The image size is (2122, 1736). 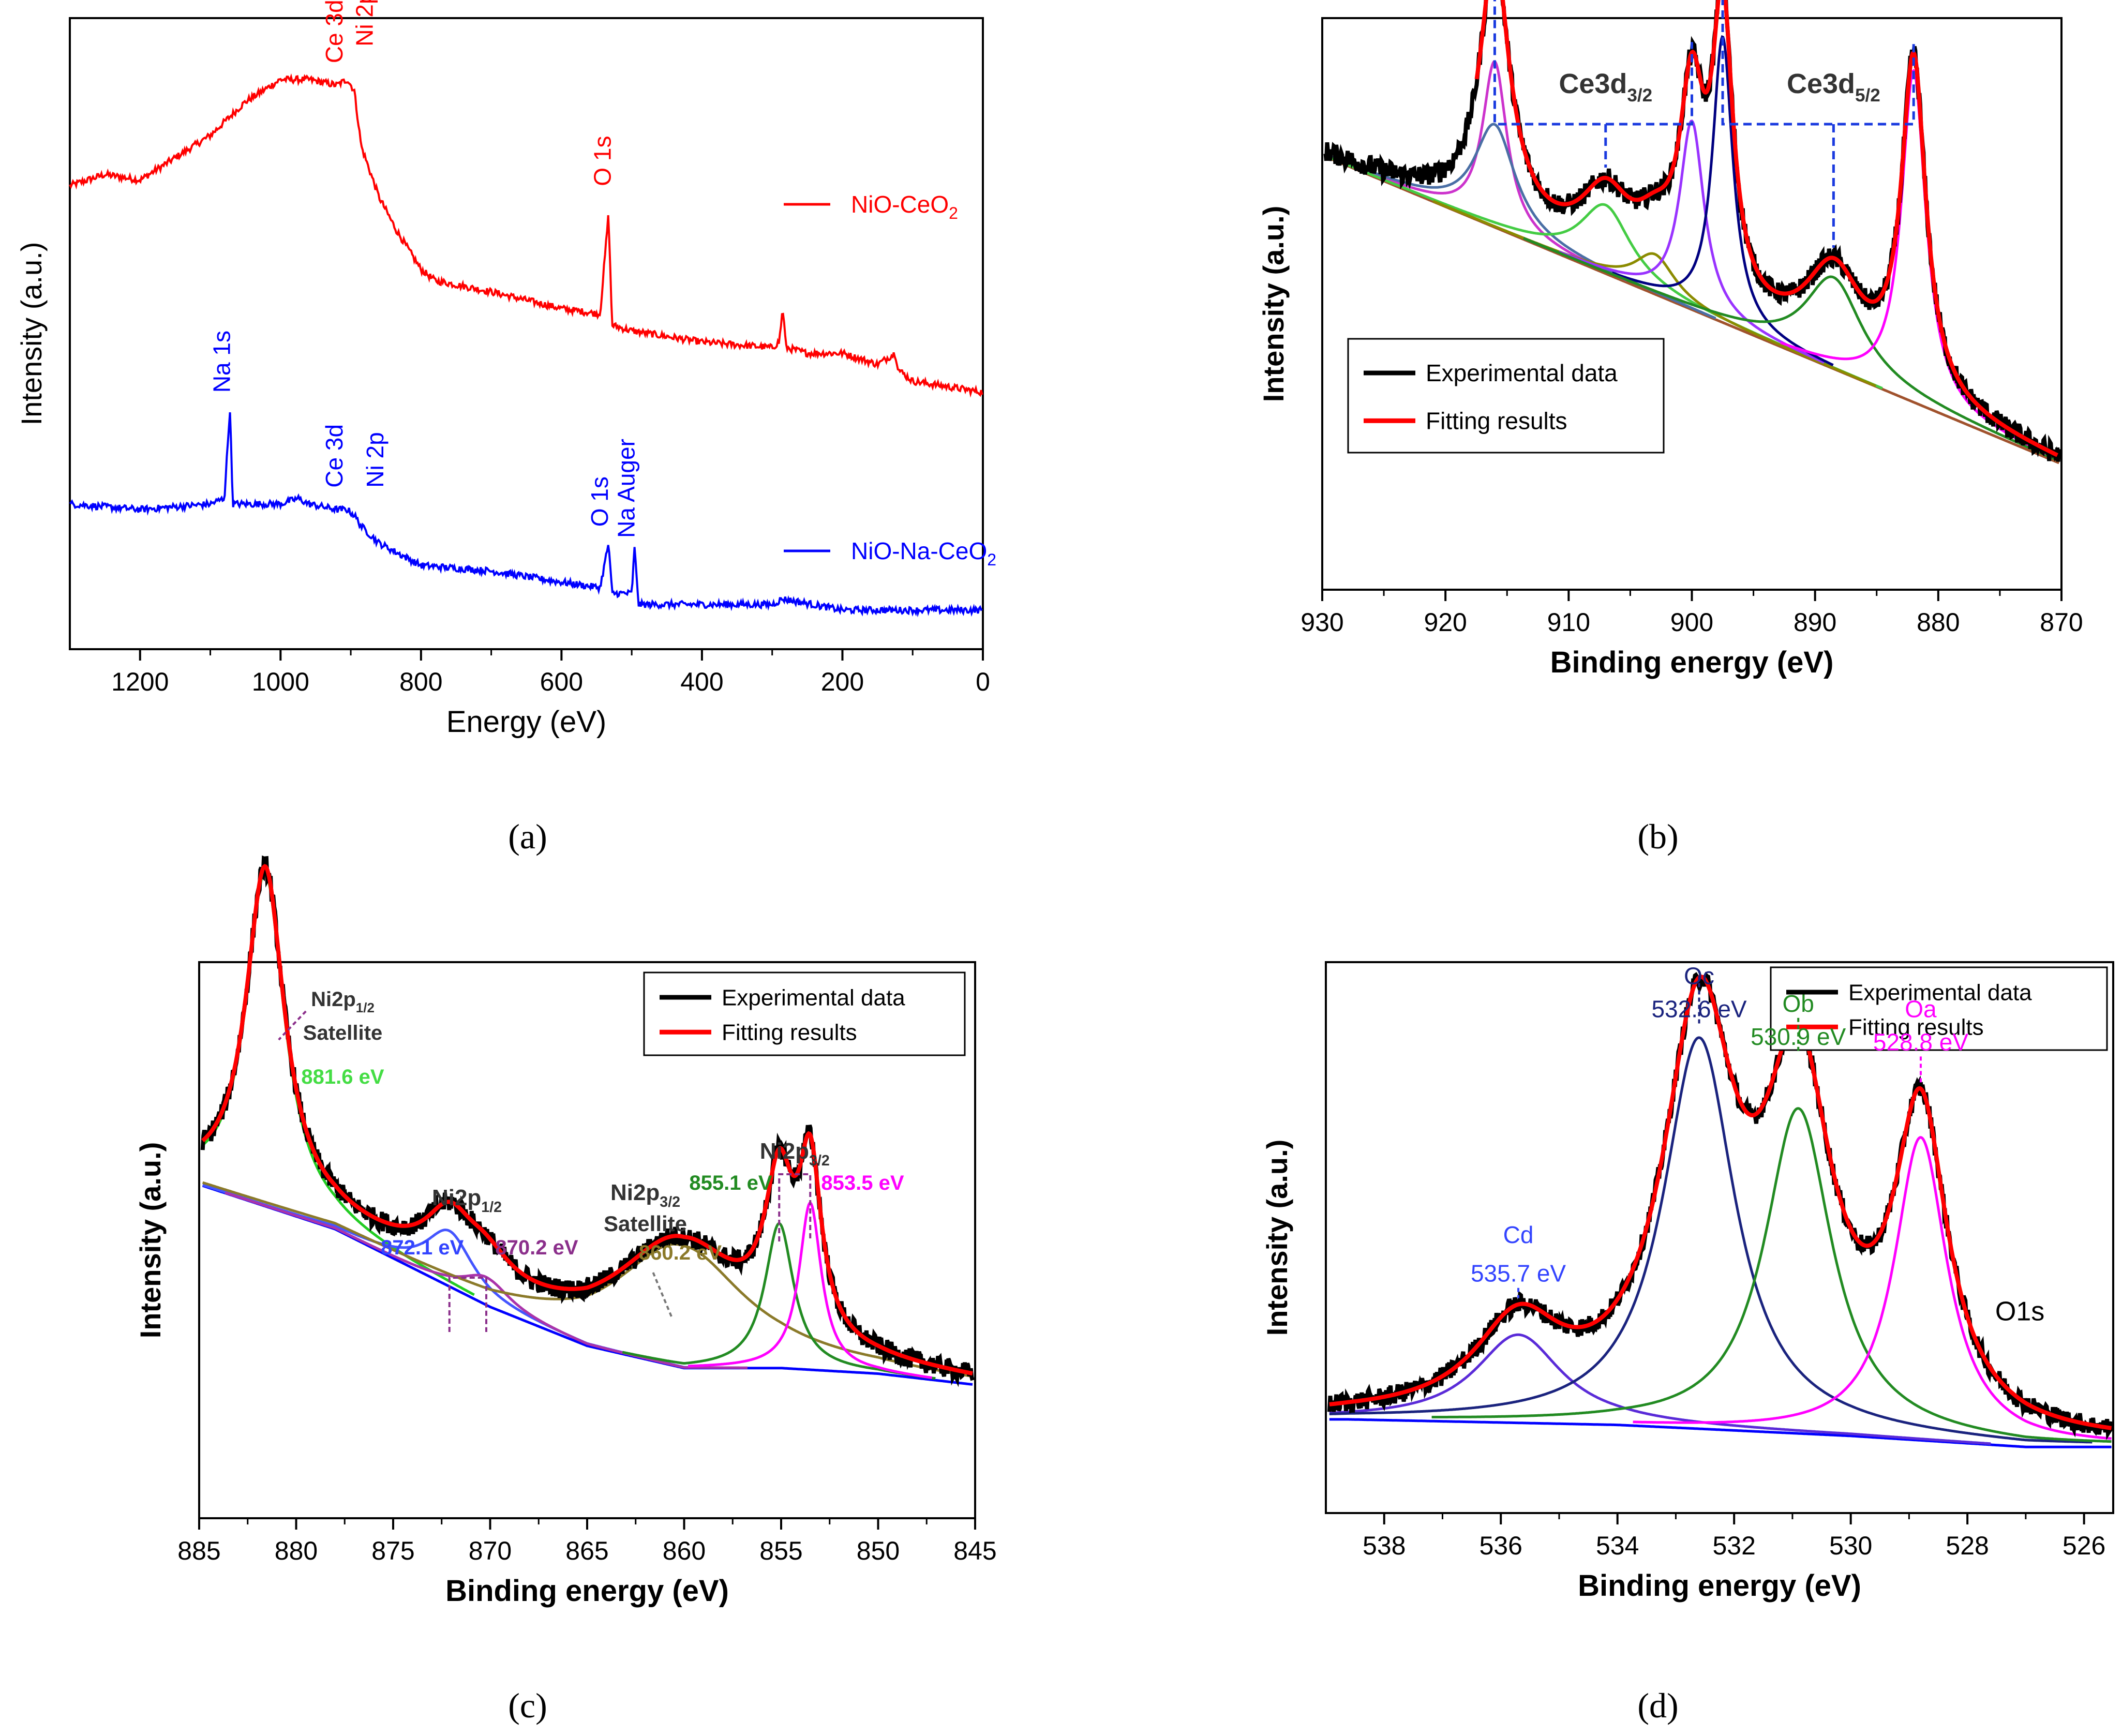 What do you see at coordinates (904, 206) in the screenshot?
I see `legend-label: NiO-CeO2` at bounding box center [904, 206].